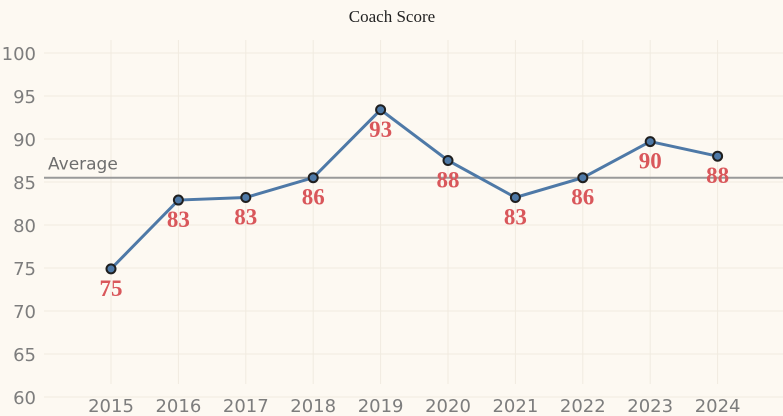 The image size is (783, 416). I want to click on x-axis: 2015 2016 2017 2018 2019 2020 2021 2022 2023 2024, so click(414, 406).